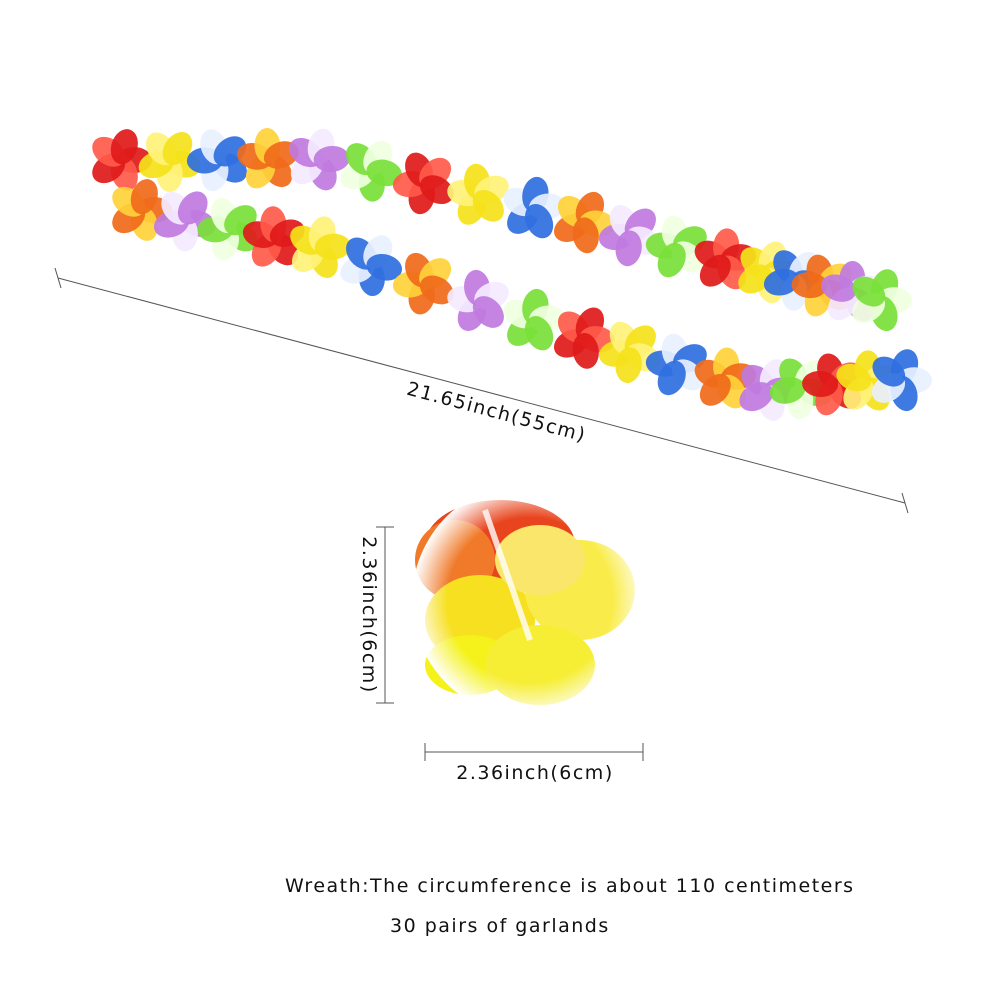 The width and height of the screenshot is (1000, 1000). What do you see at coordinates (534, 773) in the screenshot?
I see `width-label: 2.36inch(6cm)` at bounding box center [534, 773].